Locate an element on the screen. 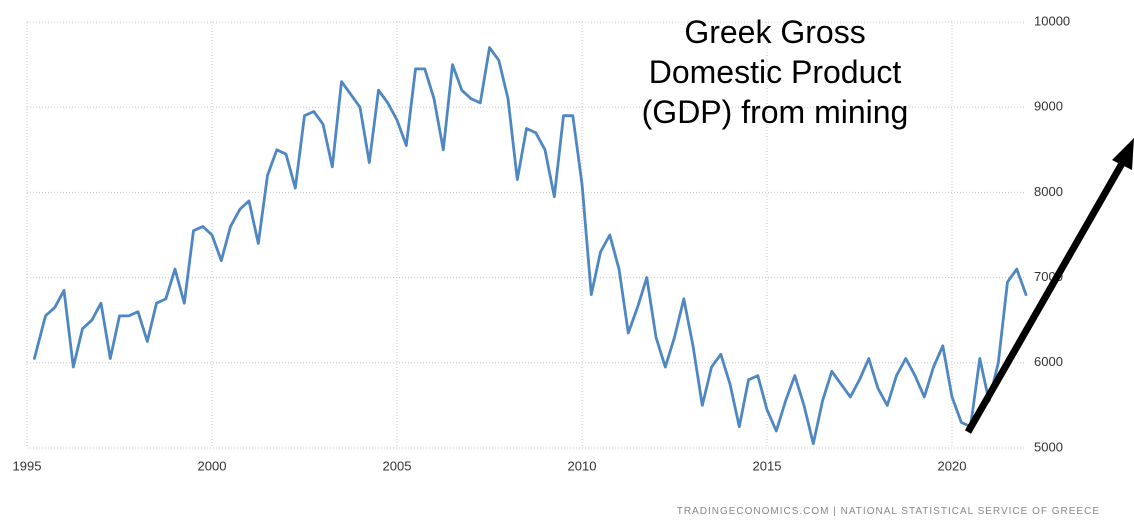 This screenshot has width=1134, height=523. y-tick-label: 5000 is located at coordinates (1048, 446).